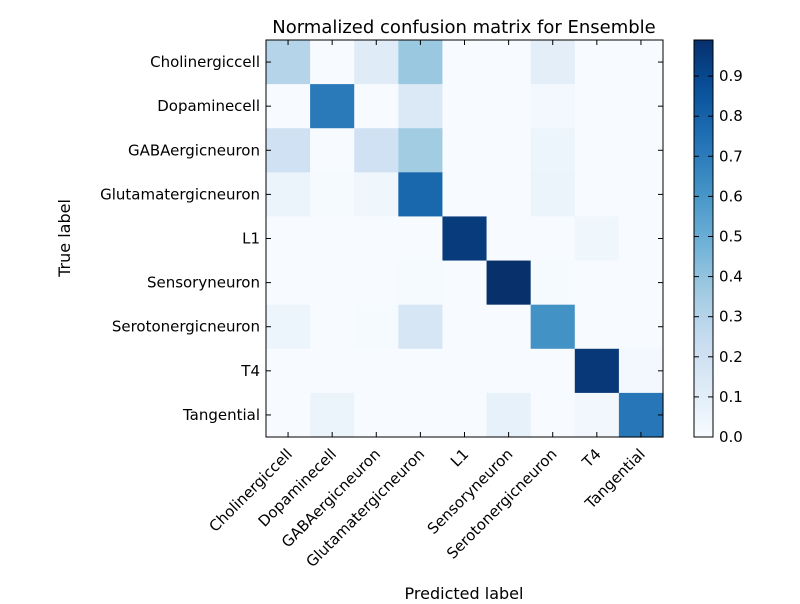 The height and width of the screenshot is (604, 800). Describe the element at coordinates (731, 196) in the screenshot. I see `colorbar-tick-label: 0.6` at that location.